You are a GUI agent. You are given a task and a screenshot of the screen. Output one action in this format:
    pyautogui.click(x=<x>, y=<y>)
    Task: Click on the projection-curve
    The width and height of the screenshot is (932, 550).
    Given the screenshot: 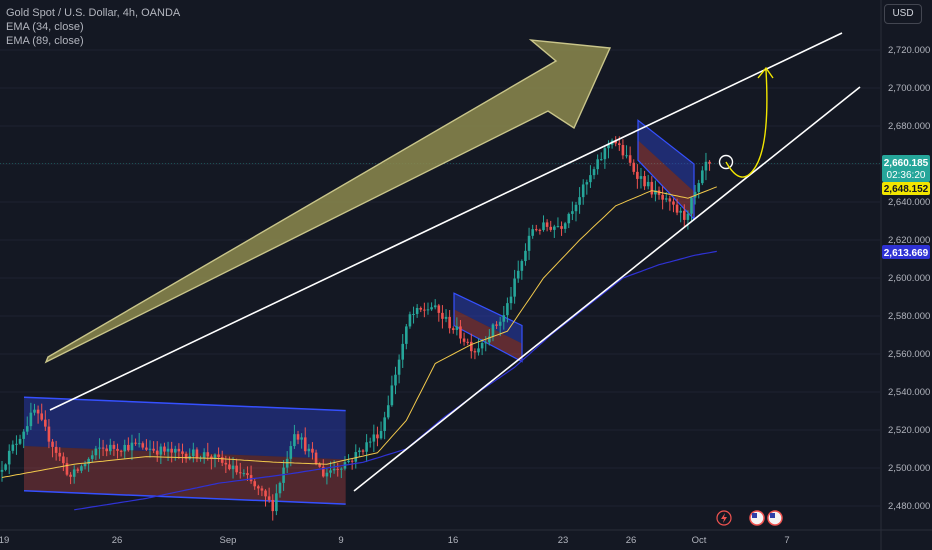 What is the action you would take?
    pyautogui.click(x=746, y=123)
    